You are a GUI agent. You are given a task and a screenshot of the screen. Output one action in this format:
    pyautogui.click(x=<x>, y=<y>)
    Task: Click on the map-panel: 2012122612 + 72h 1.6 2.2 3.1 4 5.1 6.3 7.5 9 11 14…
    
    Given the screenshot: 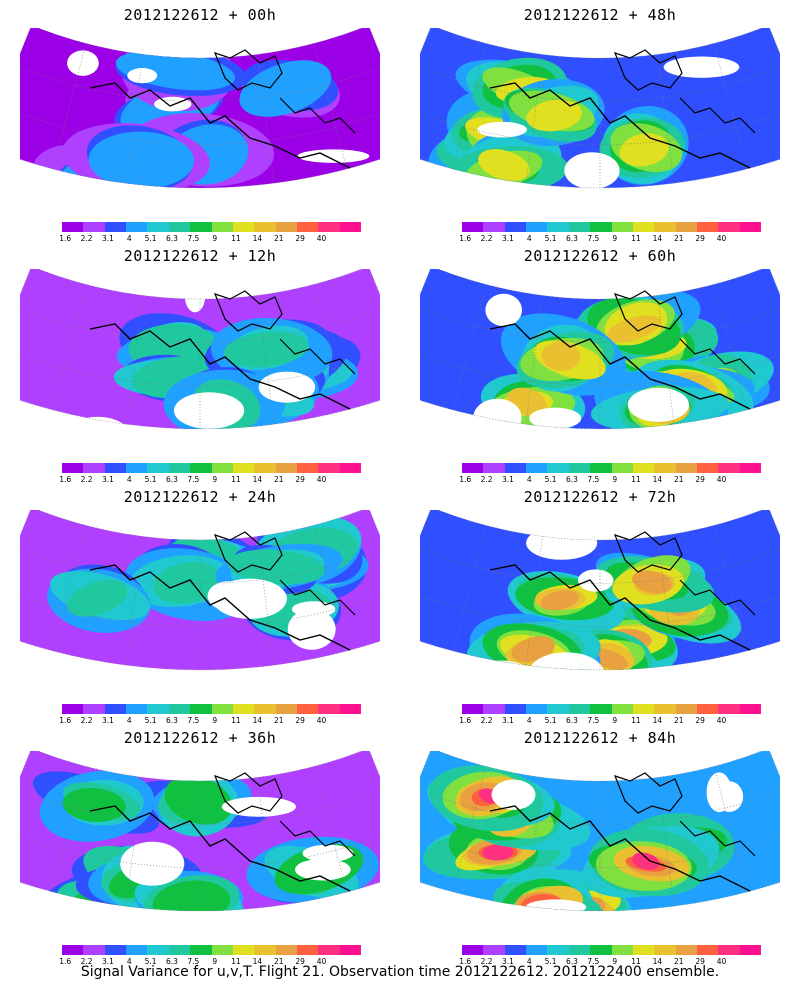 What is the action you would take?
    pyautogui.click(x=600, y=604)
    